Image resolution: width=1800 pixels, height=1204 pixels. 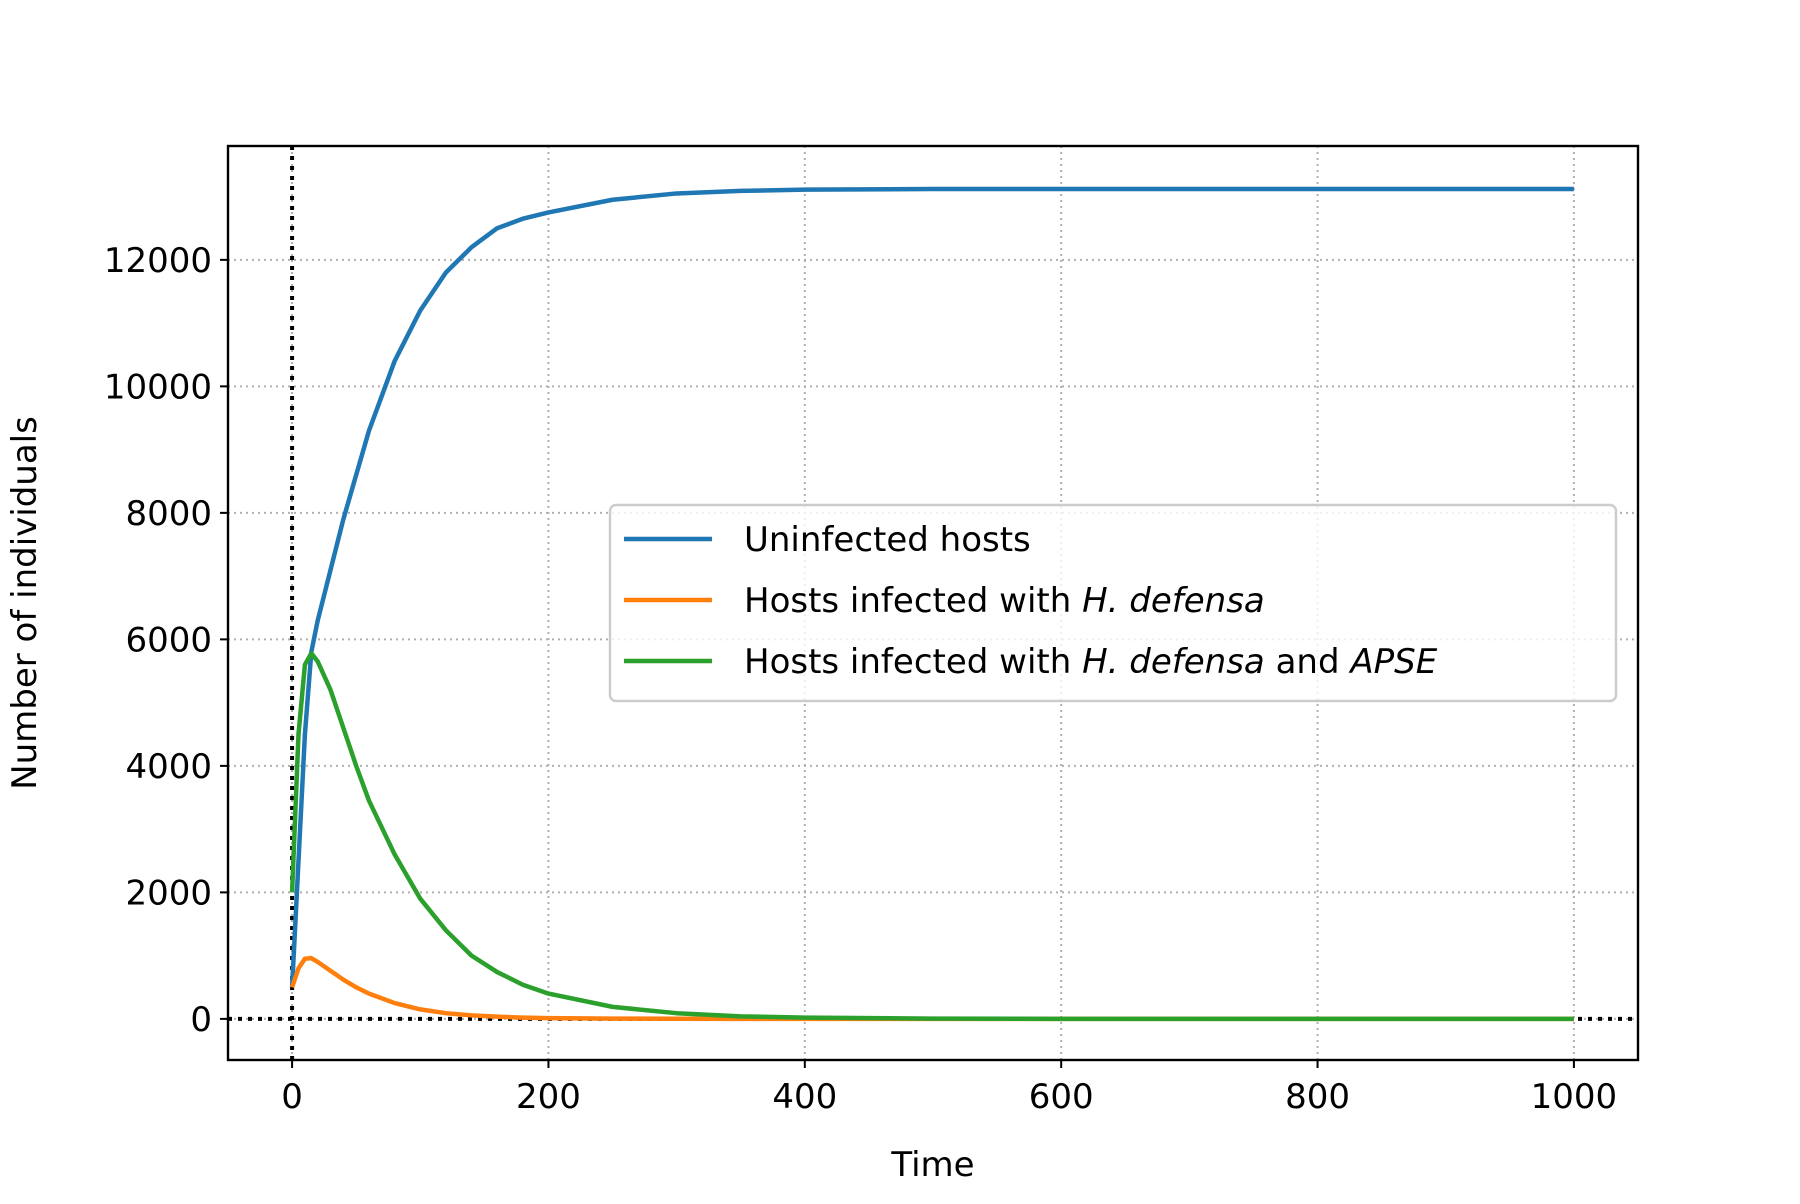 What do you see at coordinates (158, 261) in the screenshot?
I see `y-tick-label: 12000` at bounding box center [158, 261].